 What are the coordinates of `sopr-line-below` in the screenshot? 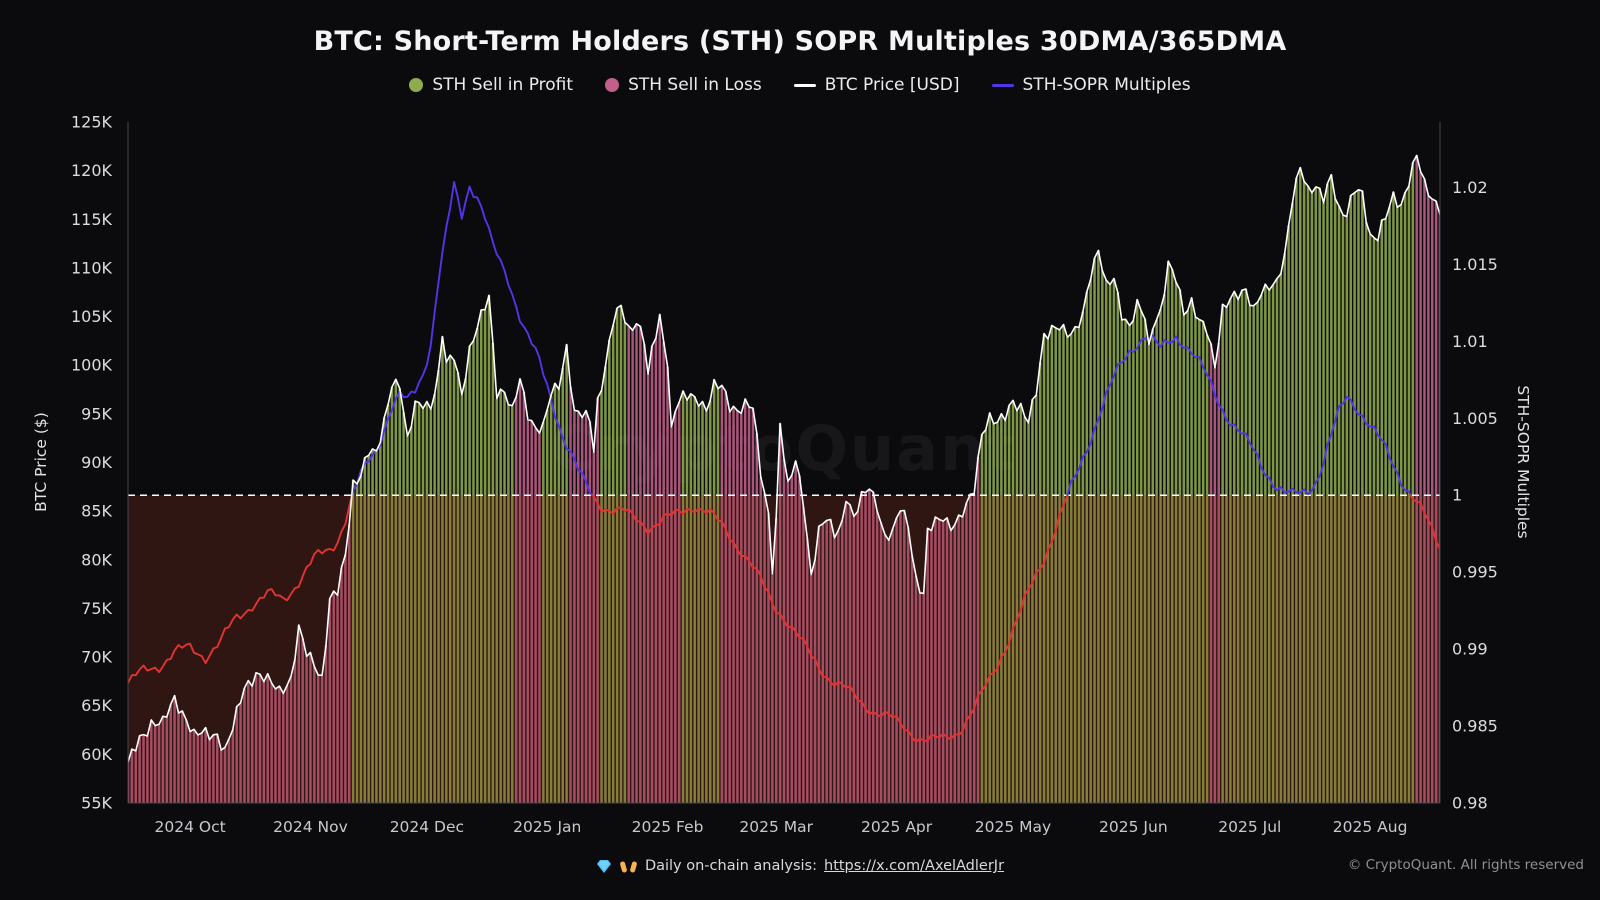 It's located at (240, 589).